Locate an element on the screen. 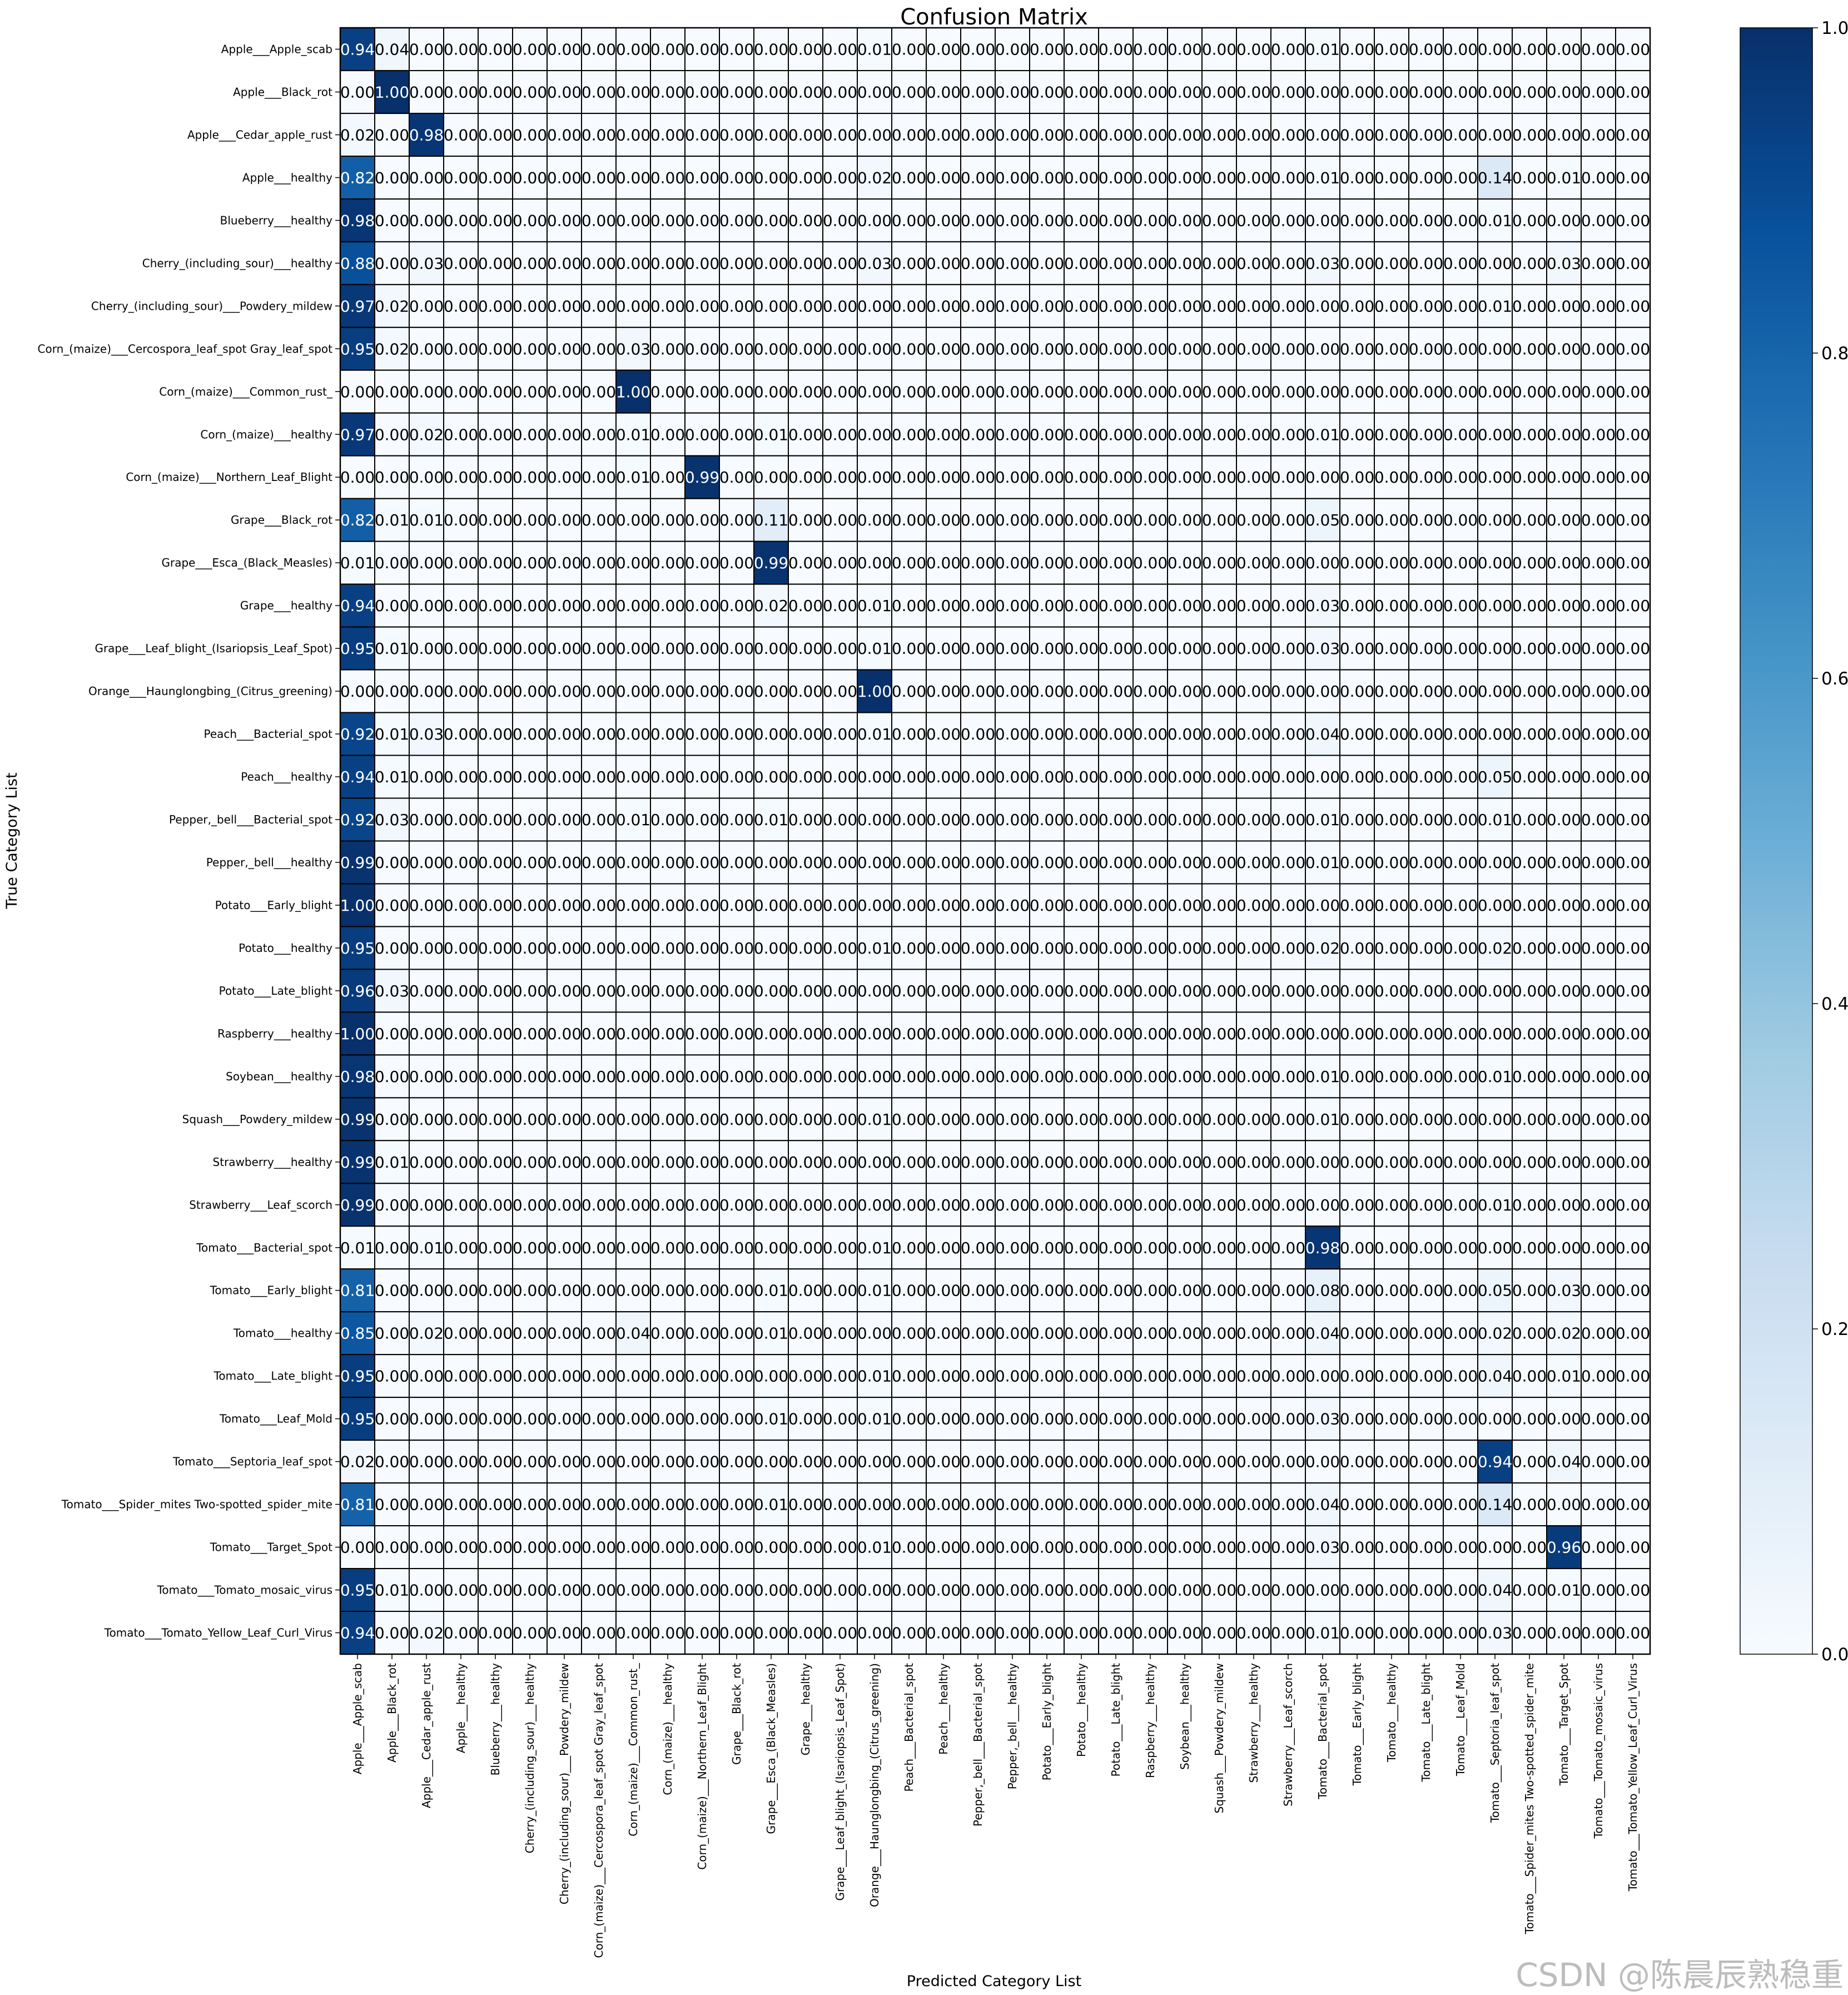 This screenshot has width=1848, height=1995. x-tick-label: Tomato___Target_Spot is located at coordinates (1564, 1724).